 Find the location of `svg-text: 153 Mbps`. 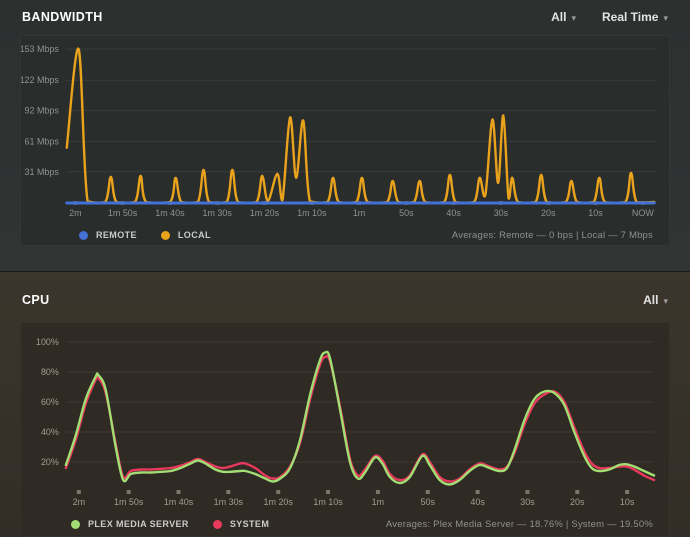

svg-text: 153 Mbps is located at coordinates (40, 49).